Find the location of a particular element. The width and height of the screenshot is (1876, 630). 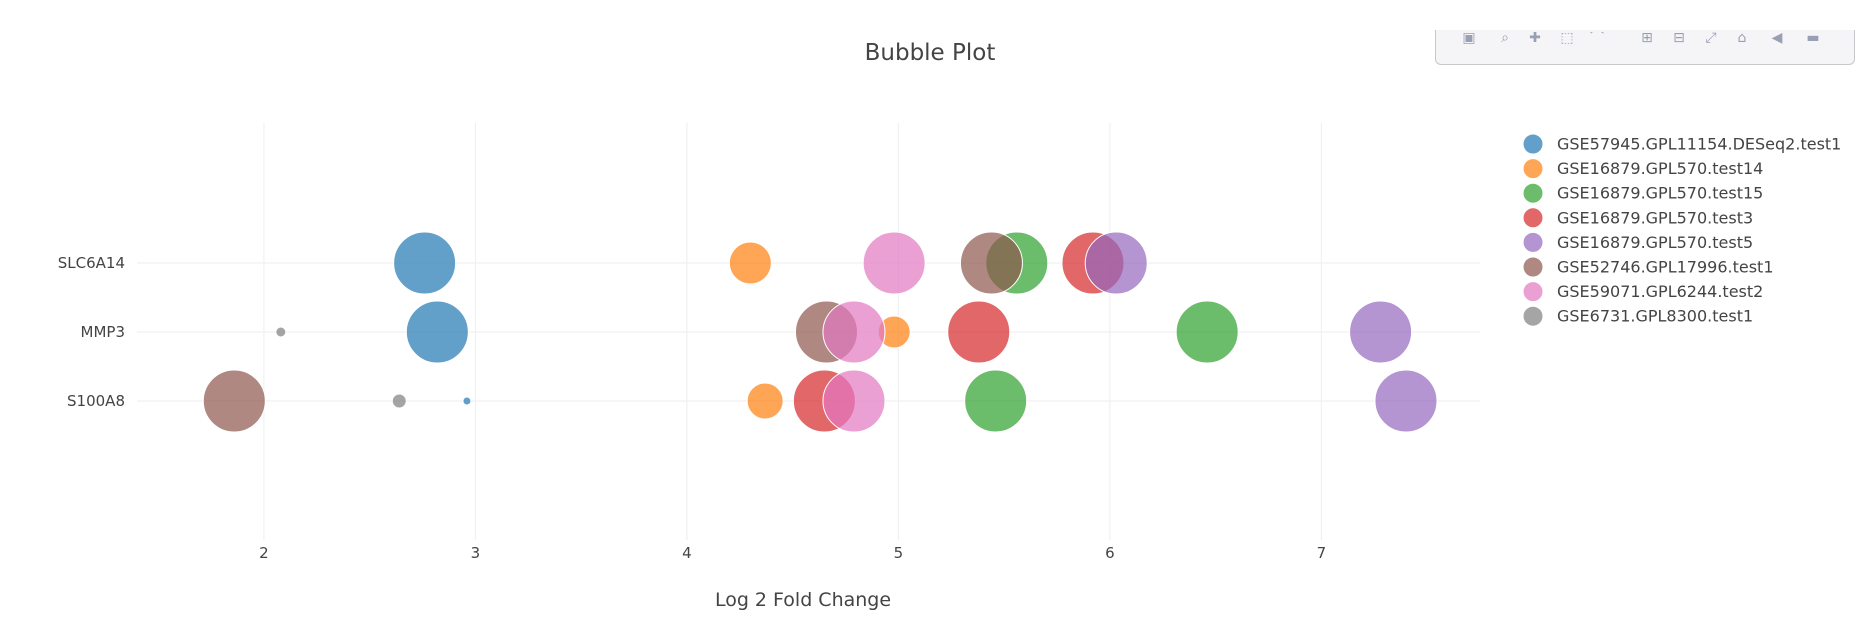

legend-label: GSE16879.GPL570.test3 is located at coordinates (1655, 217).